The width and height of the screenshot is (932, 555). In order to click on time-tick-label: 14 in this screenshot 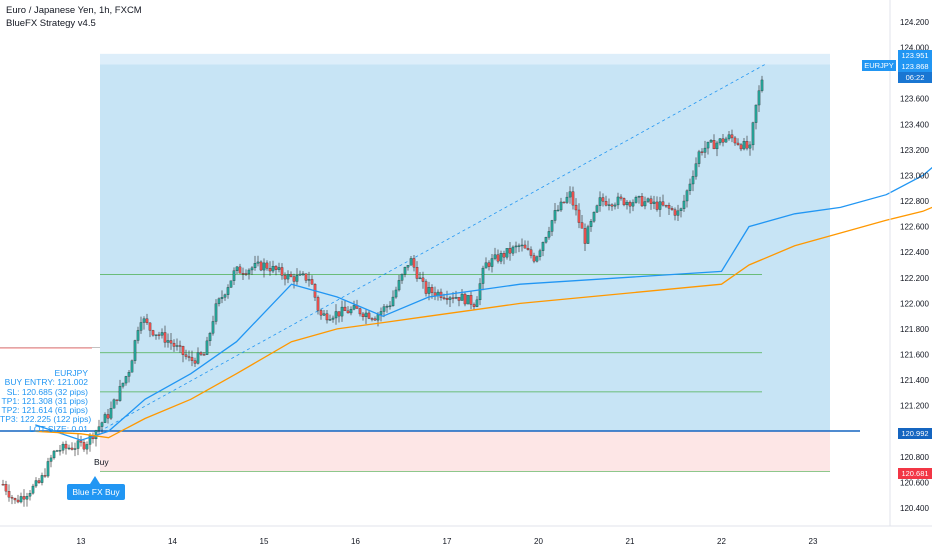, I will do `click(172, 541)`.